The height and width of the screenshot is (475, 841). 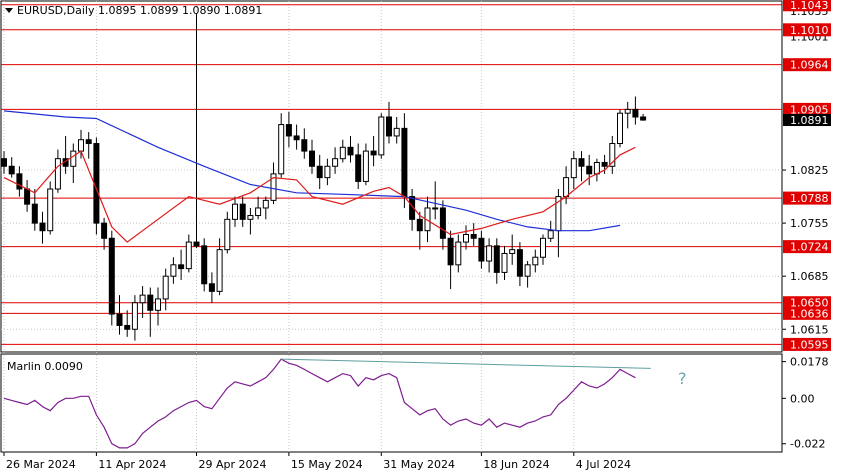 I want to click on time-tick-label: 15 May 2024, so click(x=327, y=464).